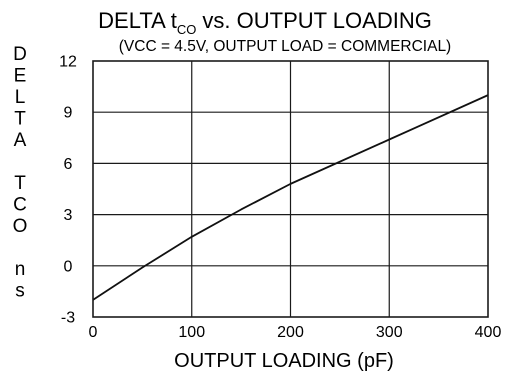 This screenshot has width=513, height=376. Describe the element at coordinates (68, 190) in the screenshot. I see `y-tick-labels: -3 0 3 6 9 12` at that location.